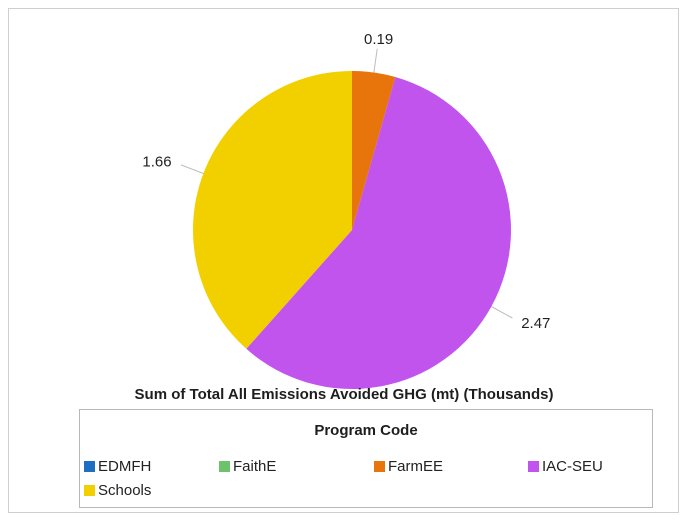 The height and width of the screenshot is (523, 688). Describe the element at coordinates (378, 39) in the screenshot. I see `data-label-farmee: 0.19` at that location.